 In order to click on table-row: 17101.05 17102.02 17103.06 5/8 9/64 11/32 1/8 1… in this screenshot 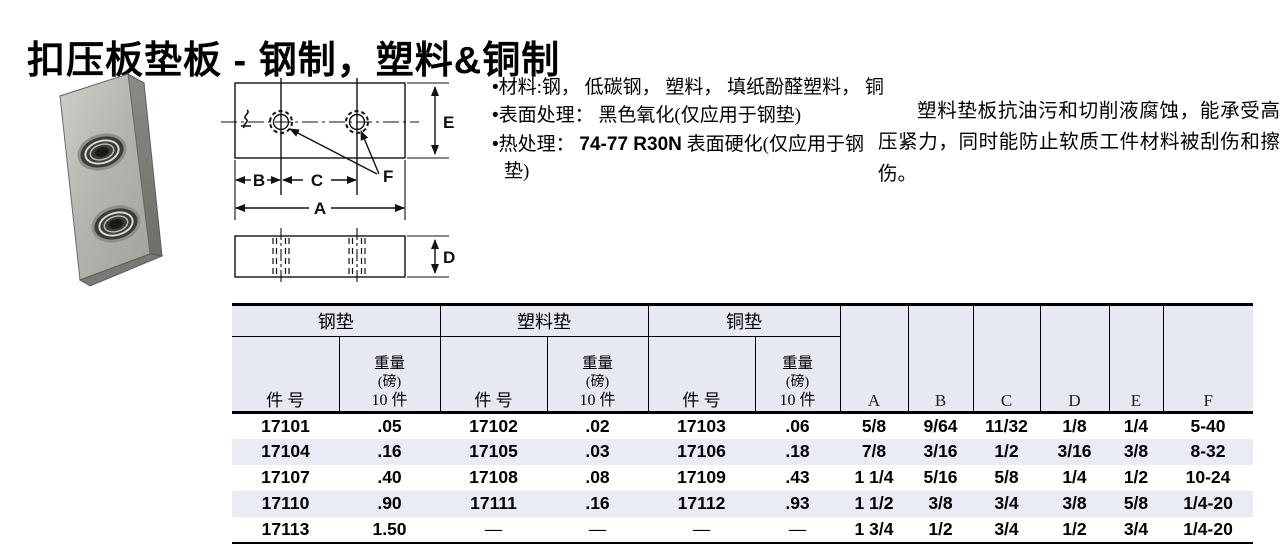, I will do `click(742, 425)`.